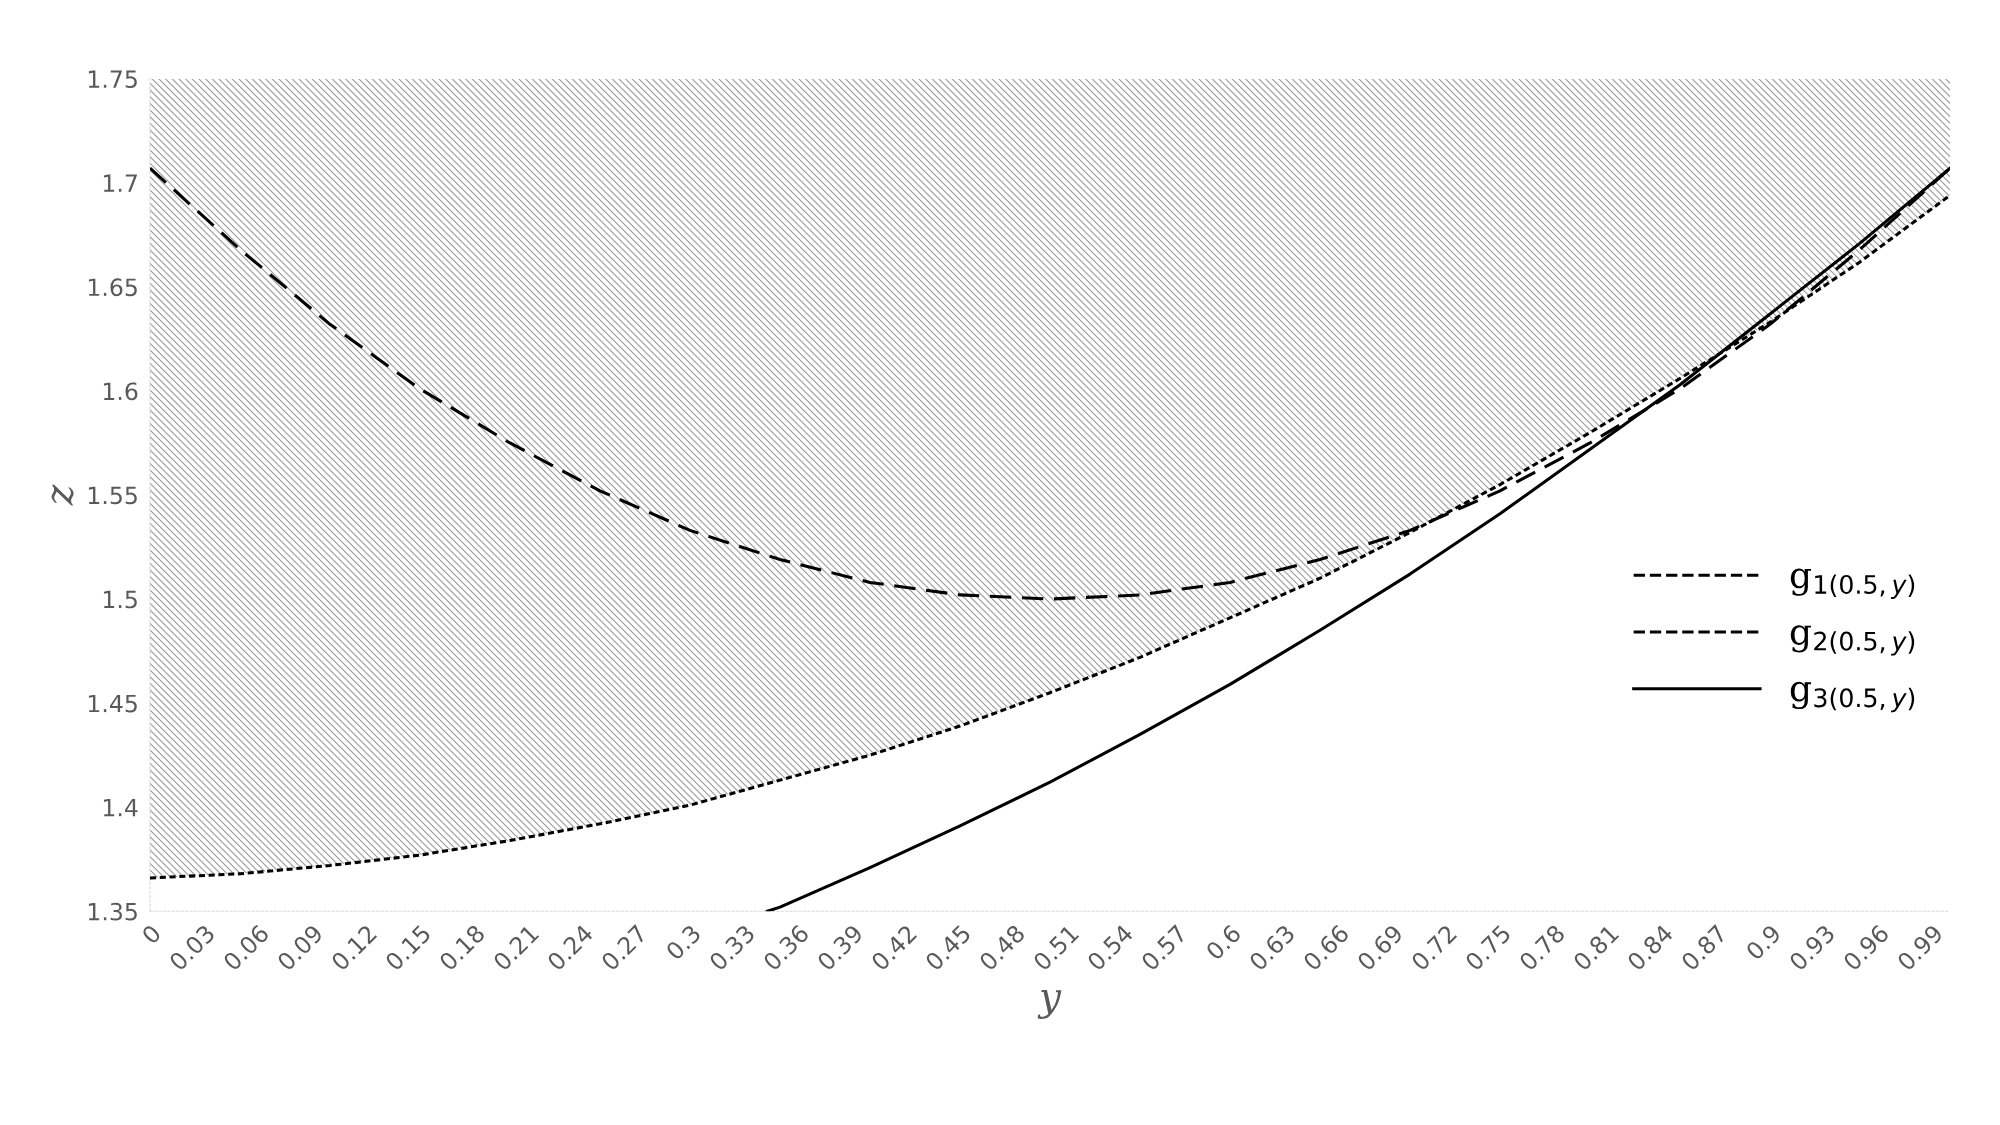 This screenshot has width=2000, height=1125. What do you see at coordinates (120, 183) in the screenshot?
I see `y-tick-label: 1.7` at bounding box center [120, 183].